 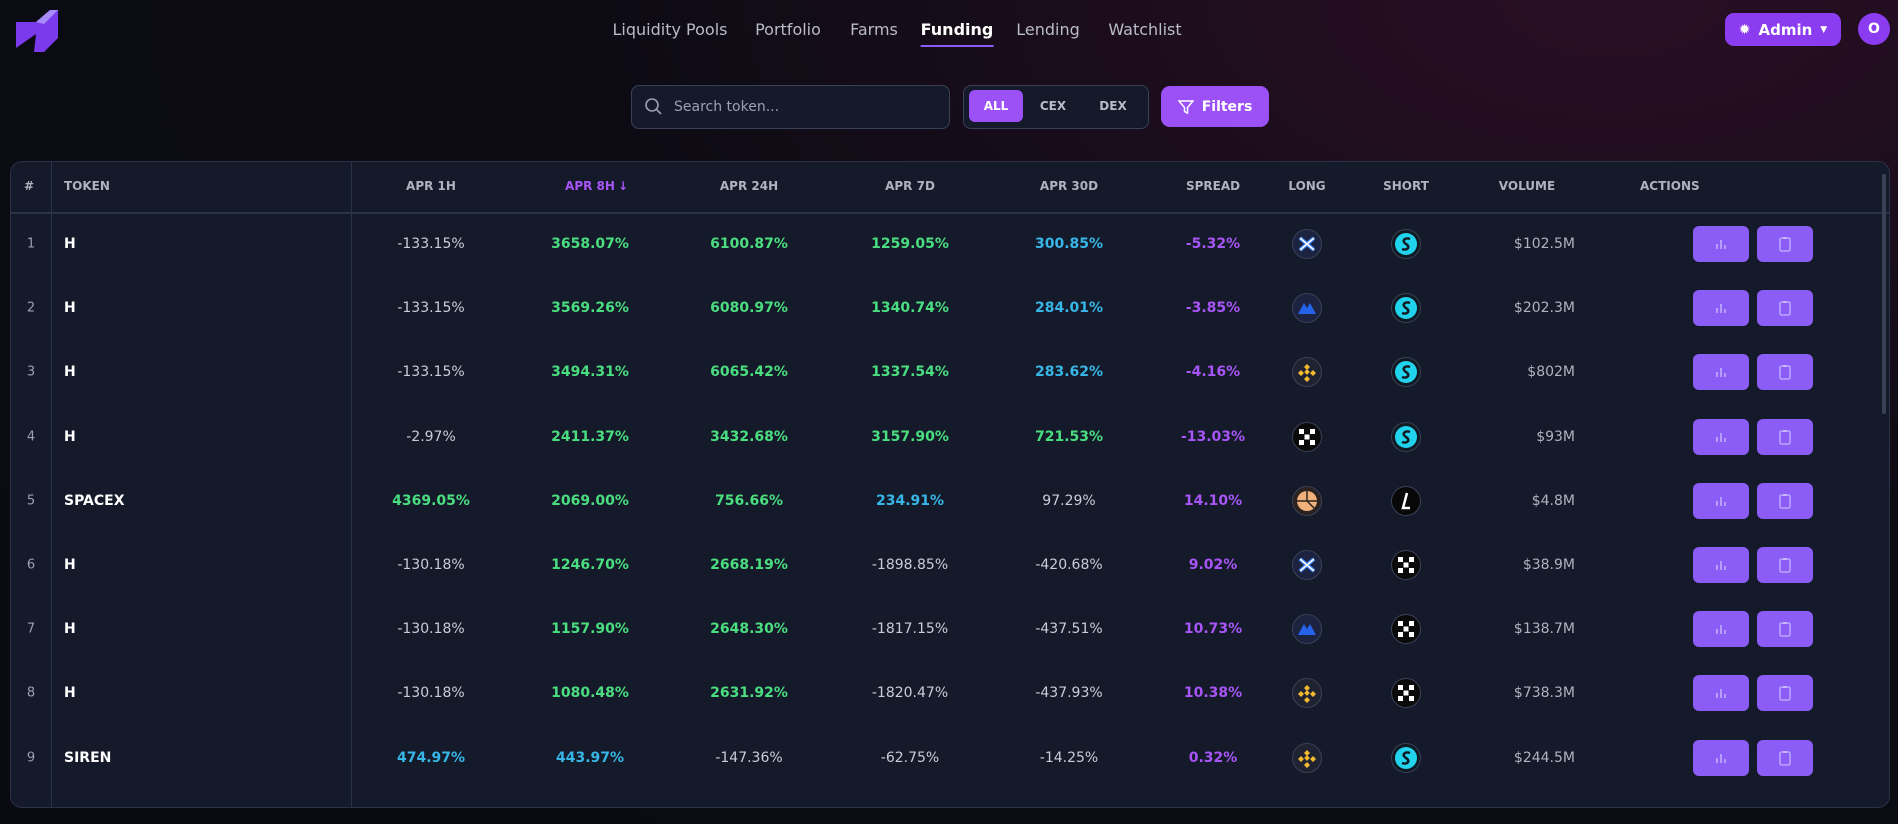 What do you see at coordinates (94, 500) in the screenshot?
I see `token-name: SPACEX` at bounding box center [94, 500].